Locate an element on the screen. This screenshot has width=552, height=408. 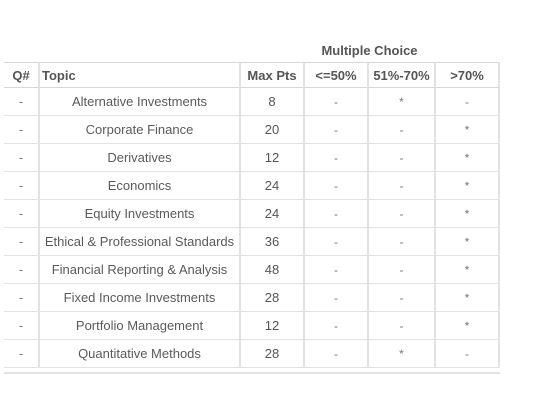
table-bottom-edge is located at coordinates (252, 371).